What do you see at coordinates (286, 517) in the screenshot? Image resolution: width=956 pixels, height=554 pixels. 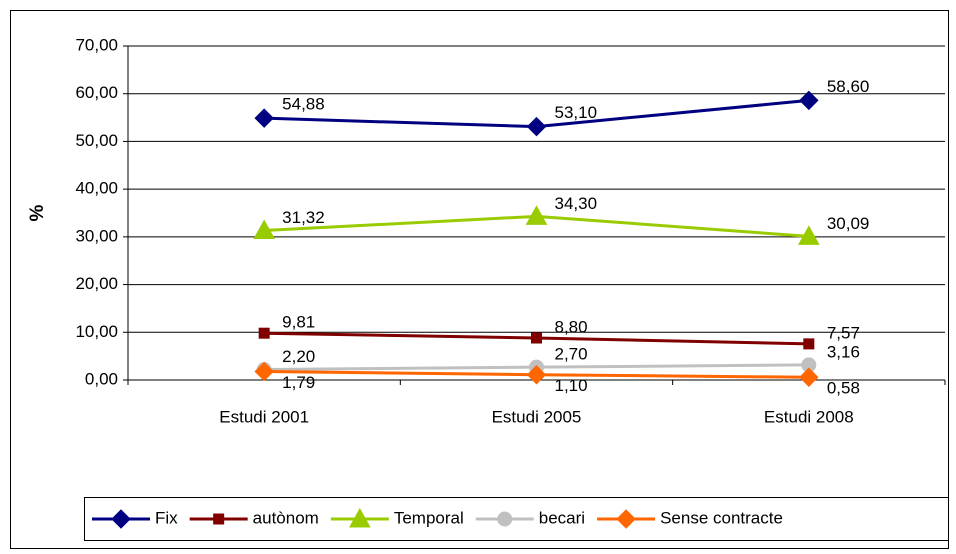 I see `legend-label: autònom` at bounding box center [286, 517].